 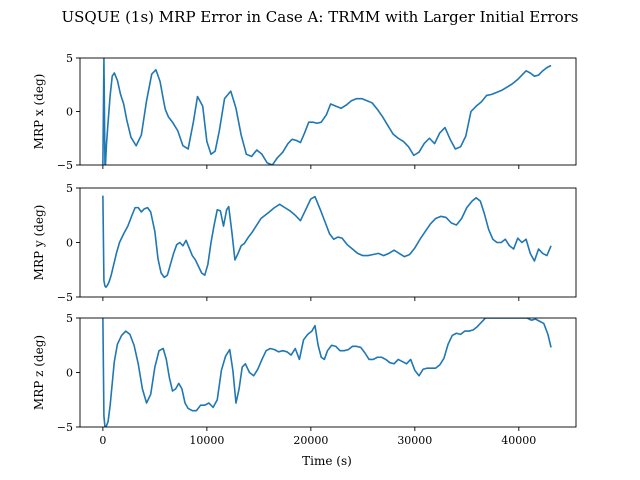 I want to click on y-axis-label-y: MRP y (deg), so click(x=39, y=243).